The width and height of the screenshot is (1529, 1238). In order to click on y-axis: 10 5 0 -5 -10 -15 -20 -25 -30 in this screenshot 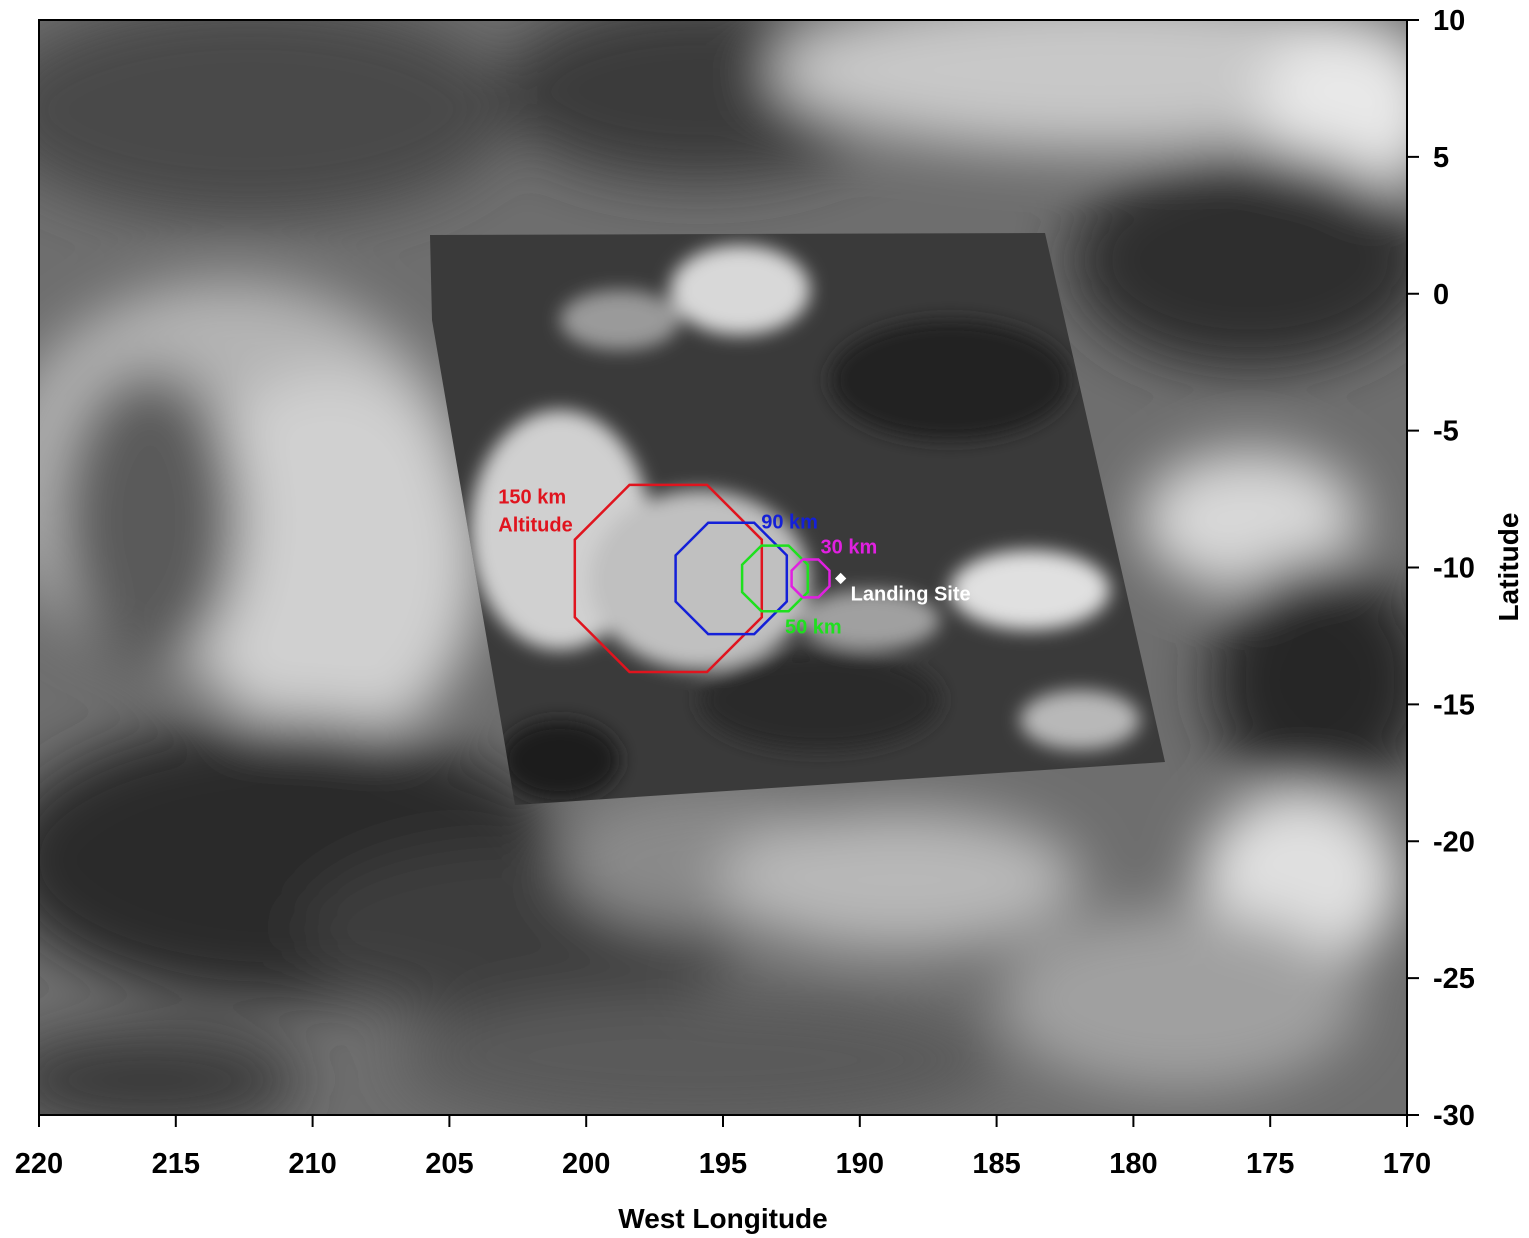, I will do `click(1441, 568)`.